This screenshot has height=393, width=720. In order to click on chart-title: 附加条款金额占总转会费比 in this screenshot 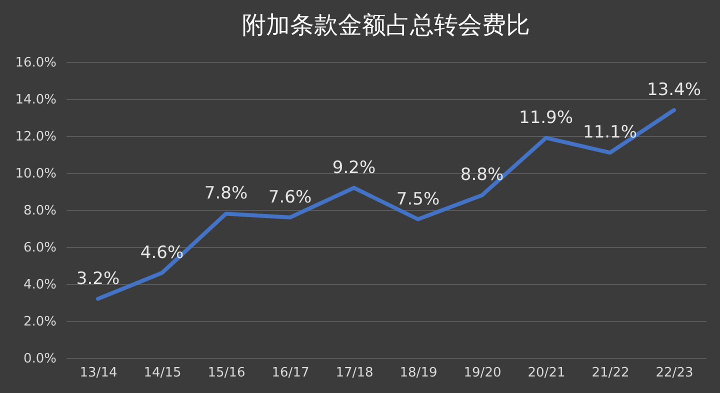, I will do `click(386, 25)`.